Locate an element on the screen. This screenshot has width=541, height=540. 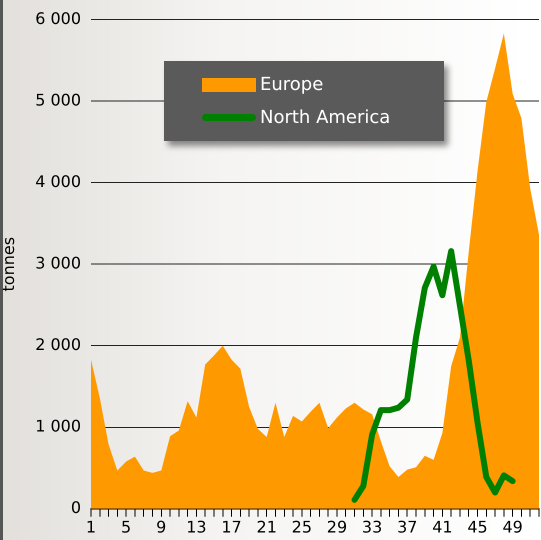
x-tick-label: 33 is located at coordinates (372, 527).